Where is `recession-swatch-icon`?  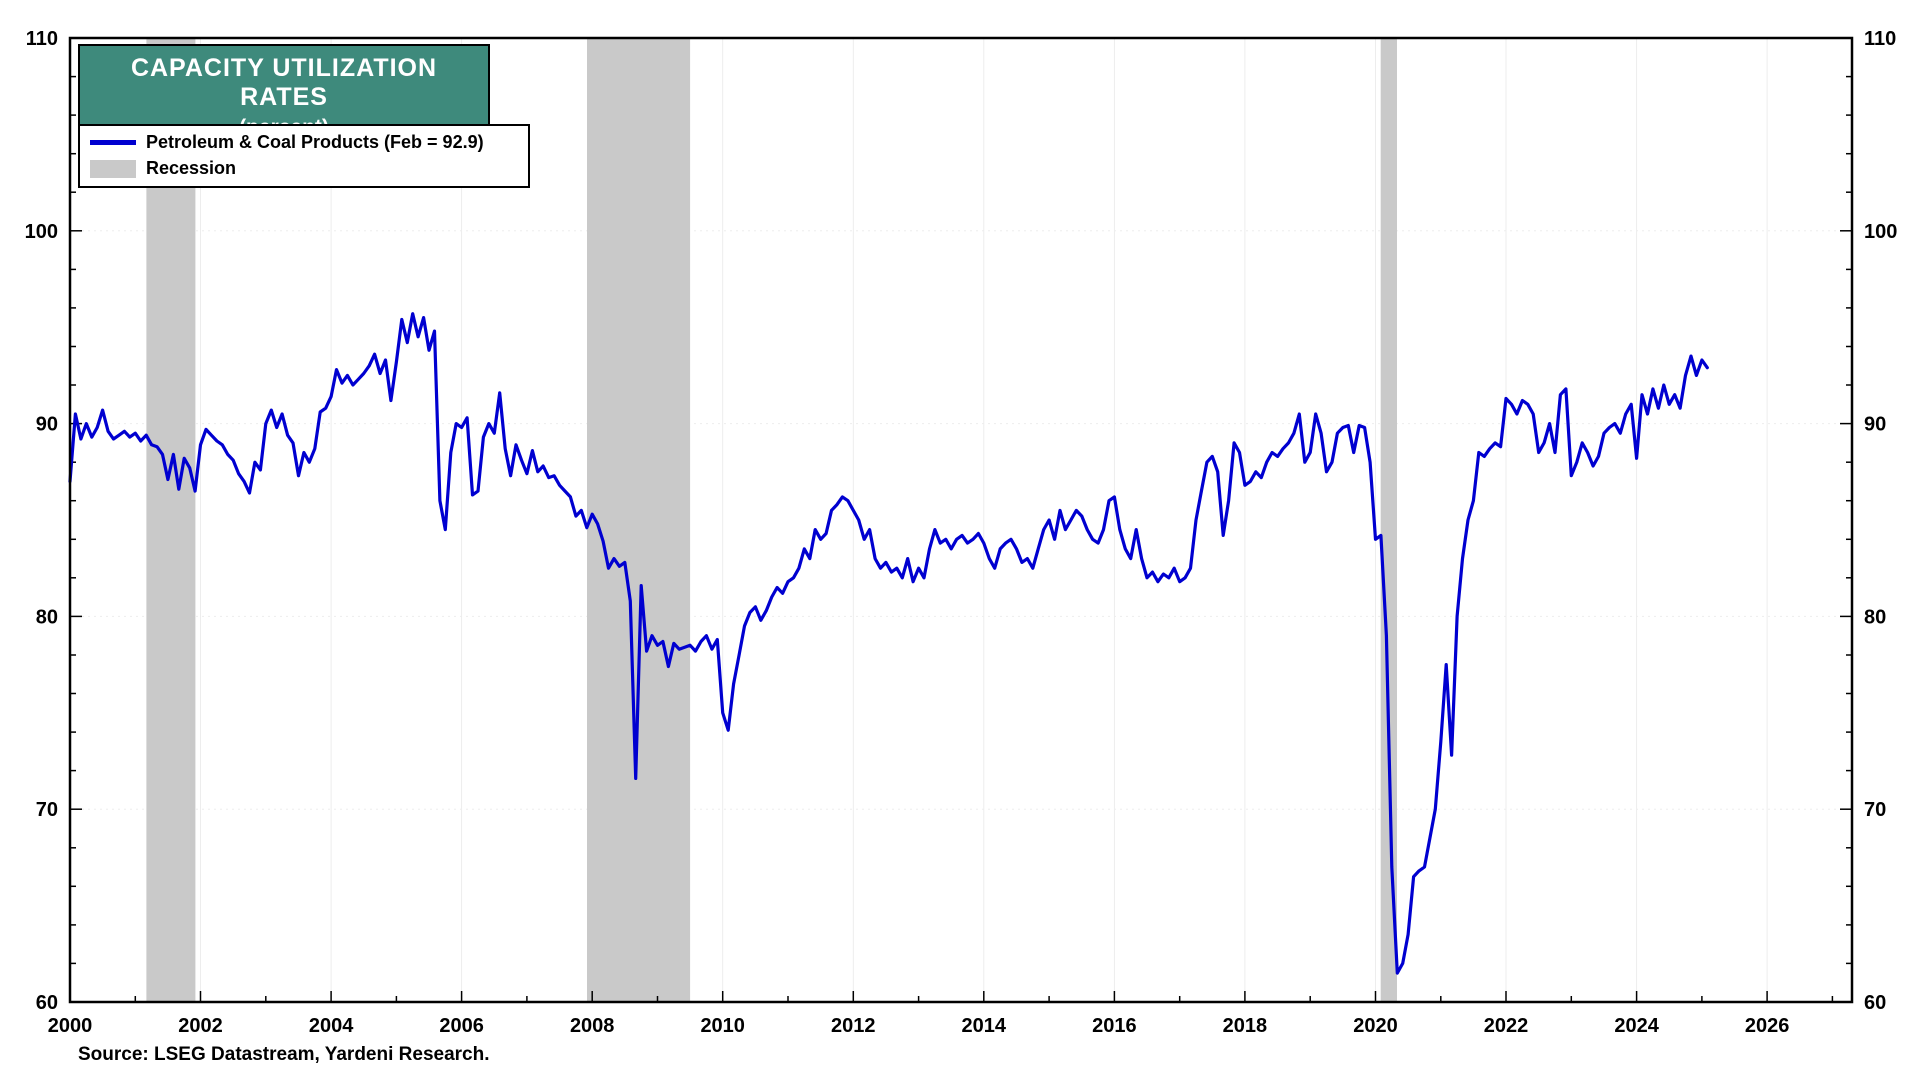 recession-swatch-icon is located at coordinates (113, 168).